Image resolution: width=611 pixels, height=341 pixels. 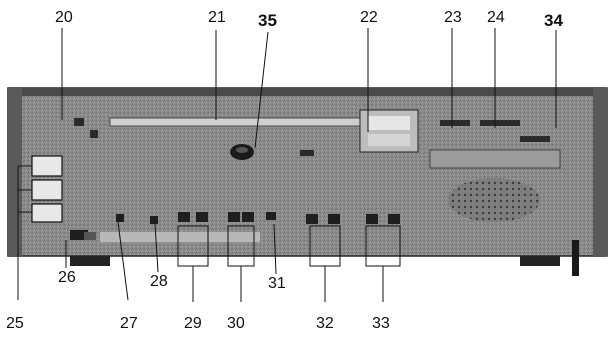 What do you see at coordinates (369, 17) in the screenshot?
I see `callout-22: 22` at bounding box center [369, 17].